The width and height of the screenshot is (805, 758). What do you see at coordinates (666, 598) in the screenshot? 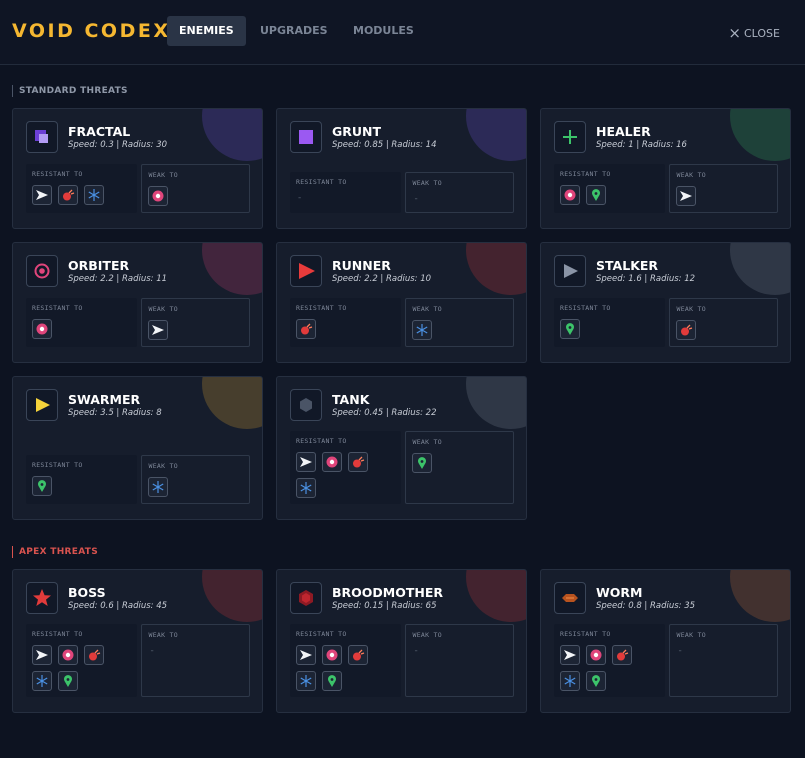
I see `card-header: WORM Speed: 0.8 | Radius: 35` at bounding box center [666, 598].